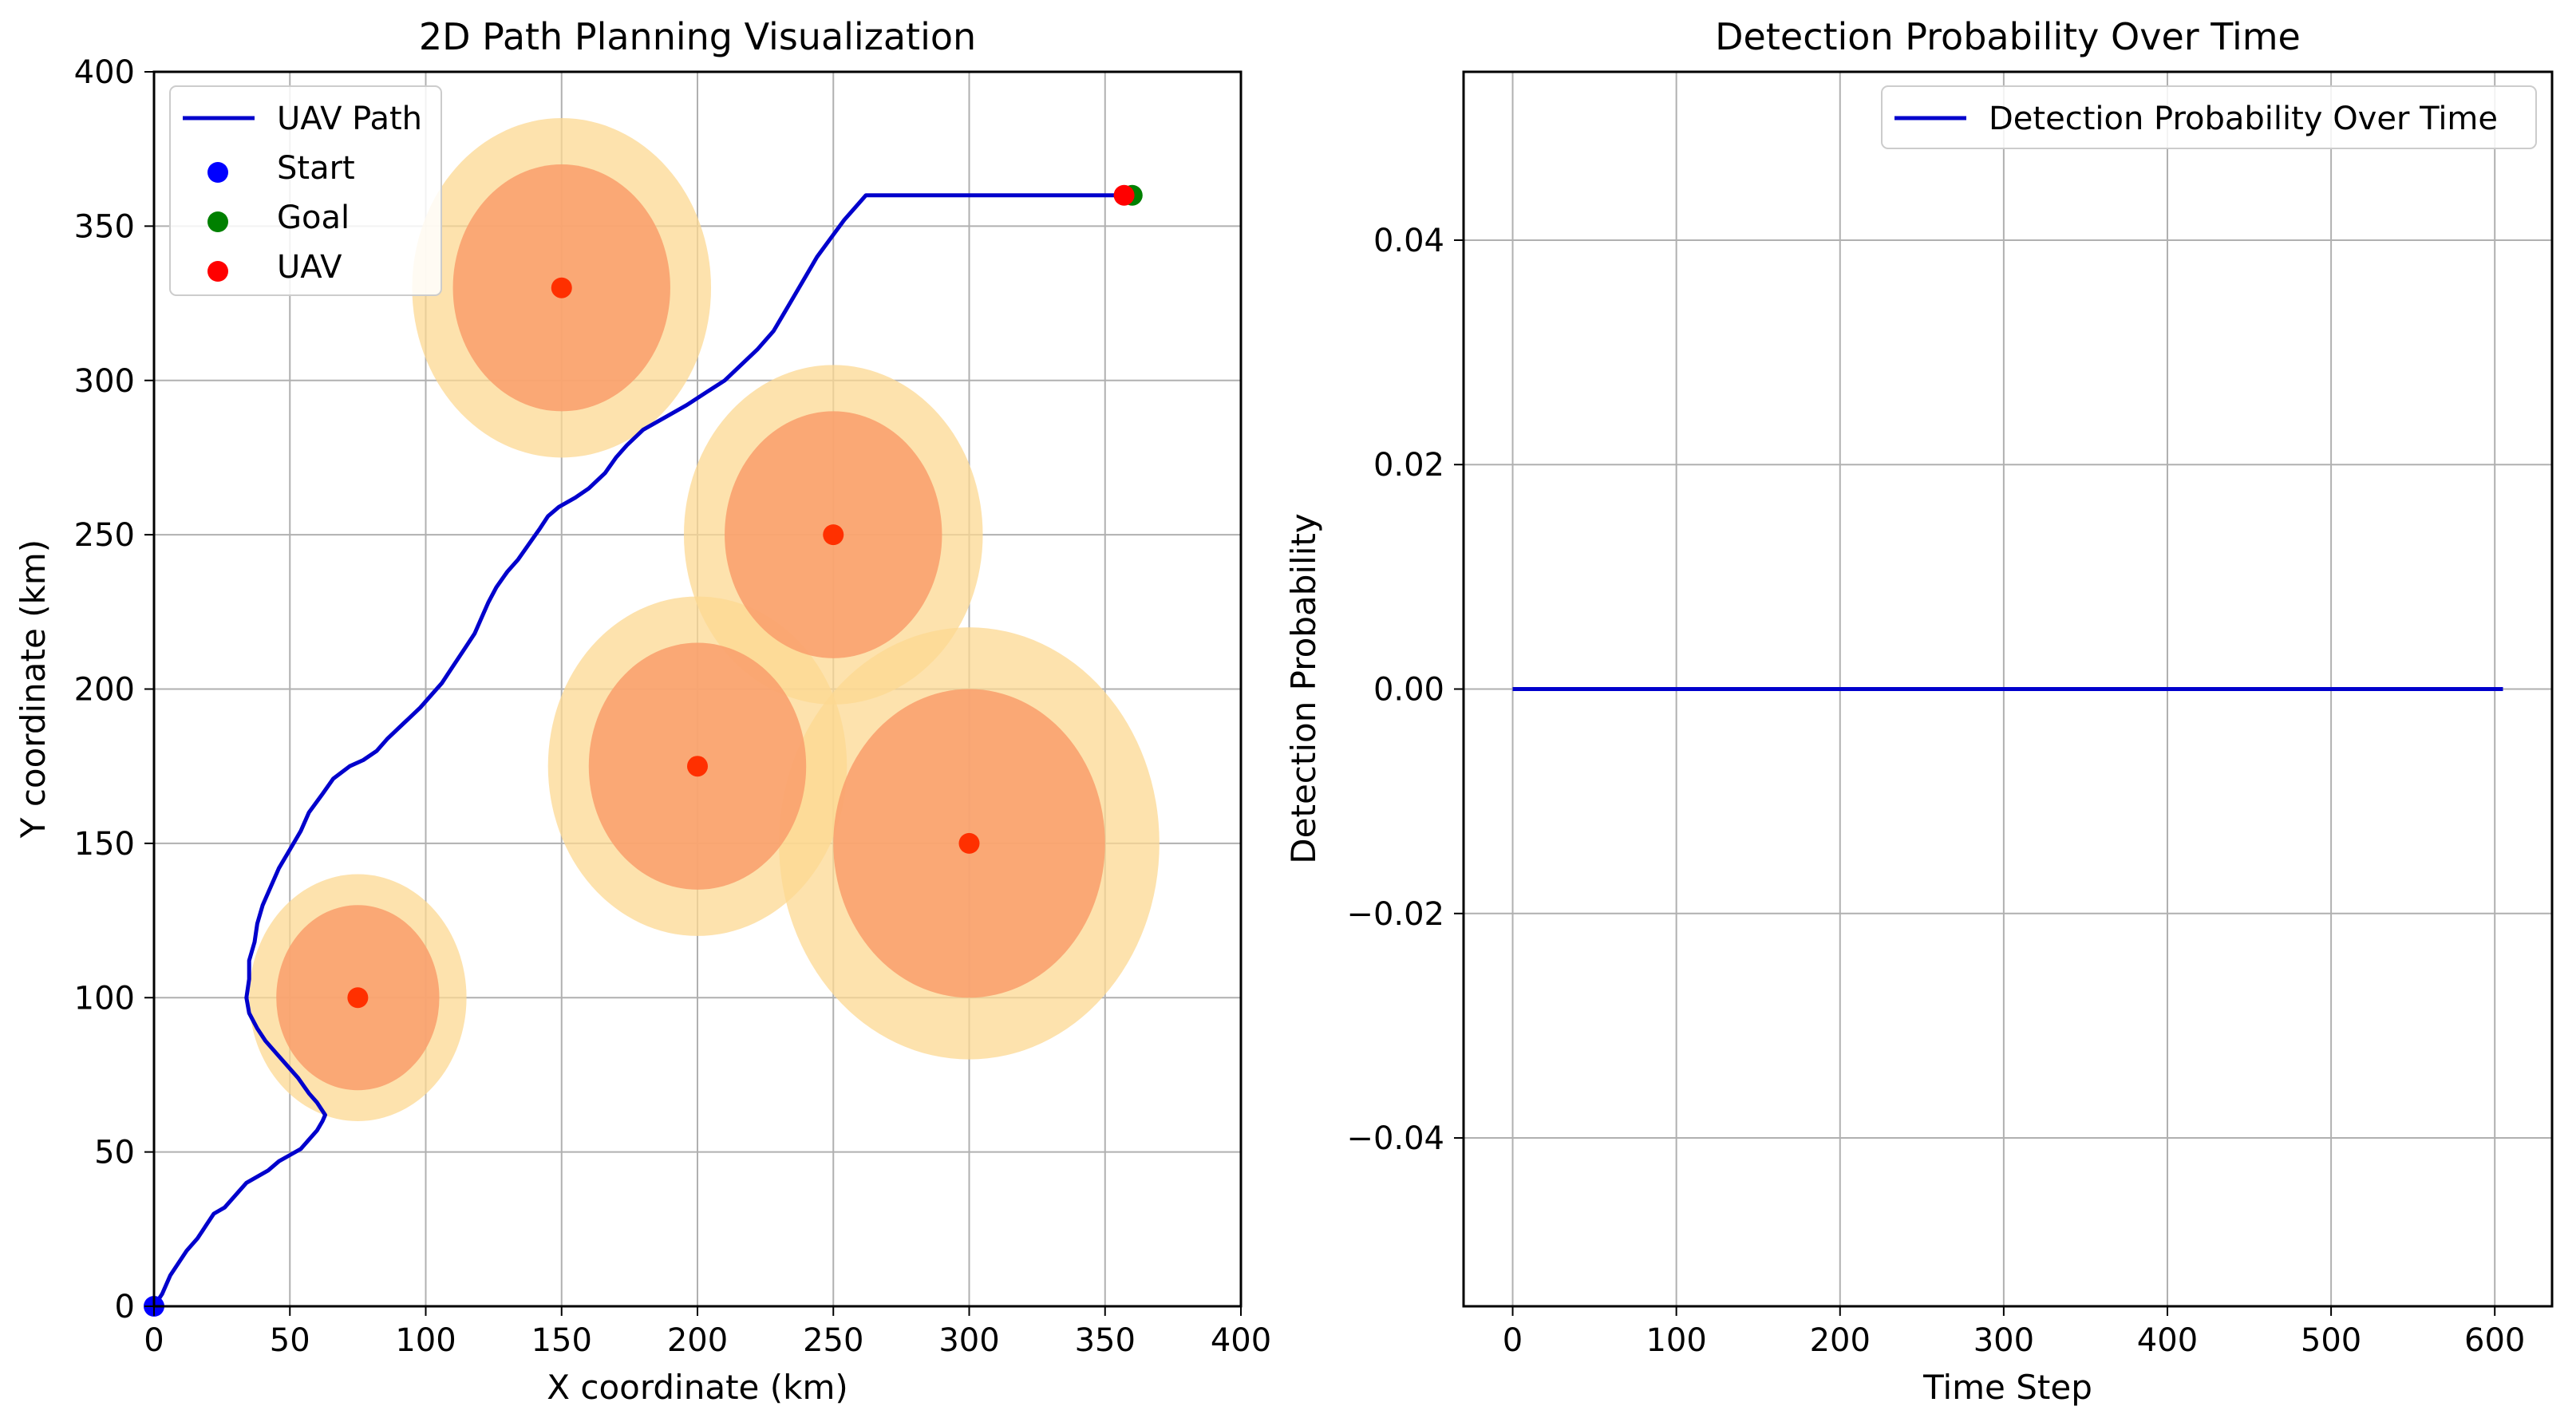 Image resolution: width=2576 pixels, height=1418 pixels. Describe the element at coordinates (1303, 688) in the screenshot. I see `chart2-y-label: Detection Probability` at that location.